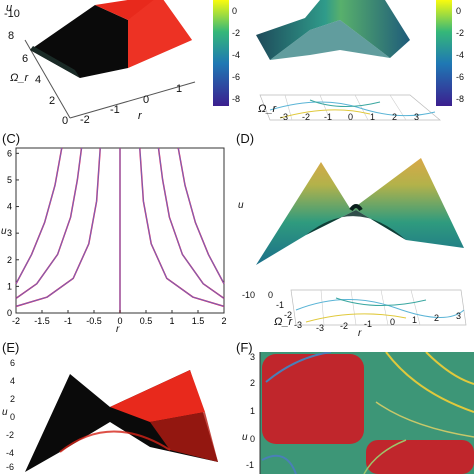 The height and width of the screenshot is (474, 474). What do you see at coordinates (55, 62) in the screenshot?
I see `surface-black-edge` at bounding box center [55, 62].